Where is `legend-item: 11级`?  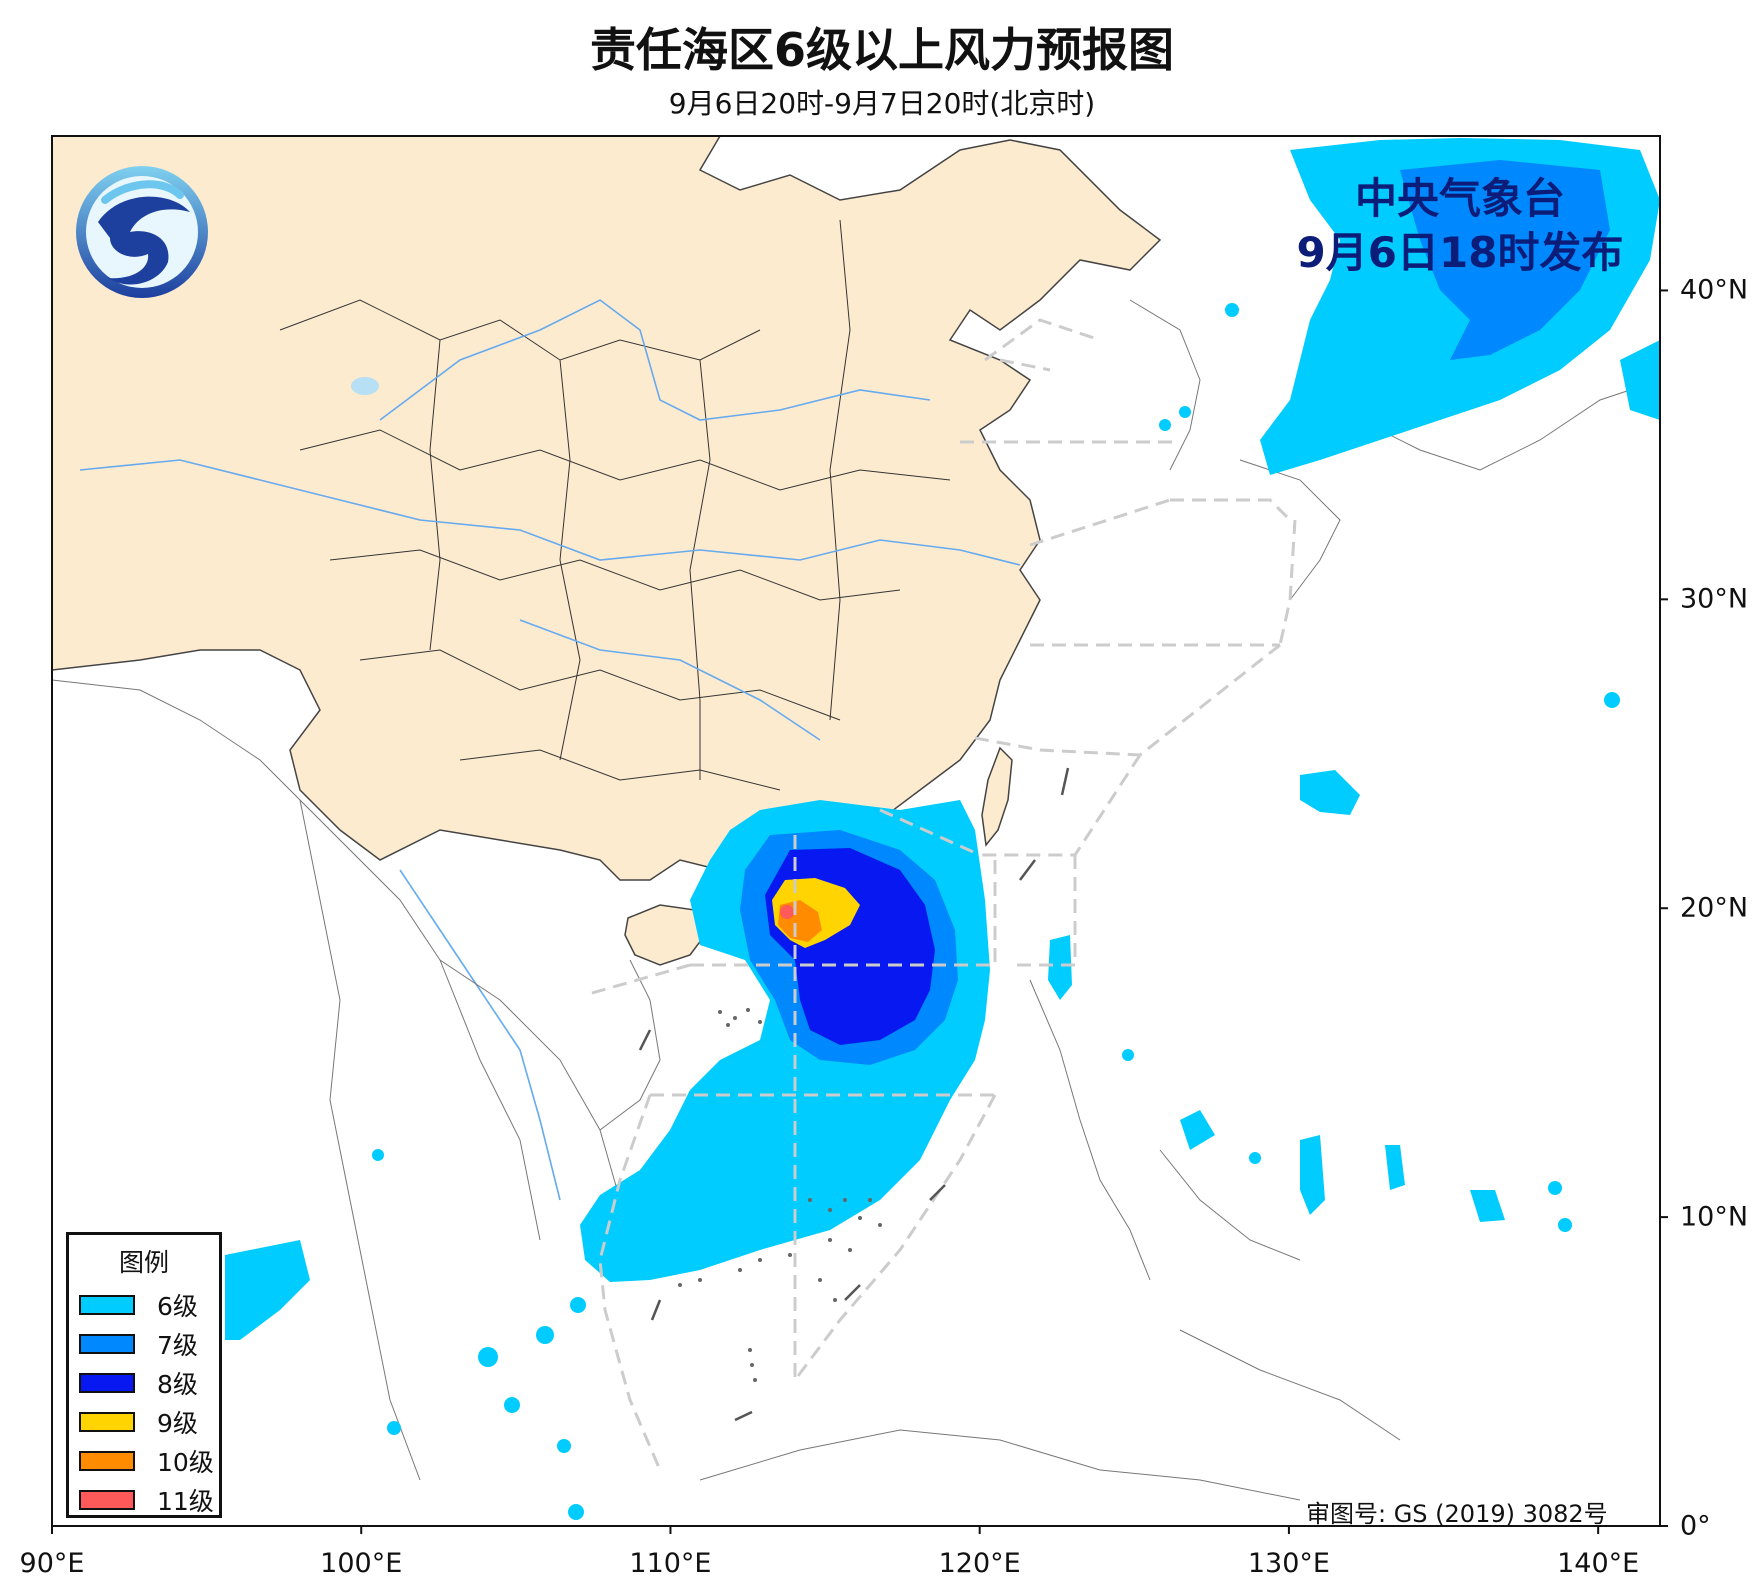 legend-item: 11级 is located at coordinates (144, 1499).